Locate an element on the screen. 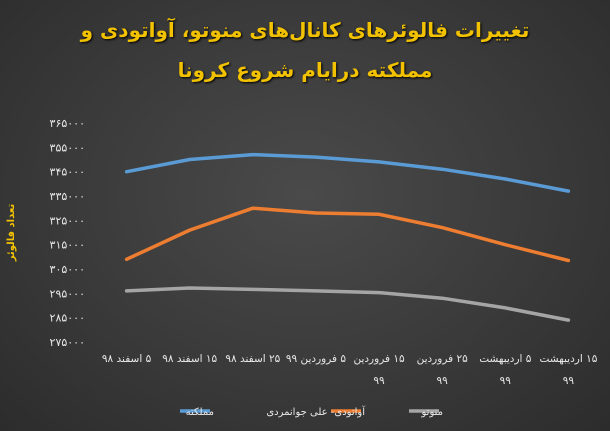 This screenshot has width=610, height=431. legend-label: منوتو is located at coordinates (432, 412).